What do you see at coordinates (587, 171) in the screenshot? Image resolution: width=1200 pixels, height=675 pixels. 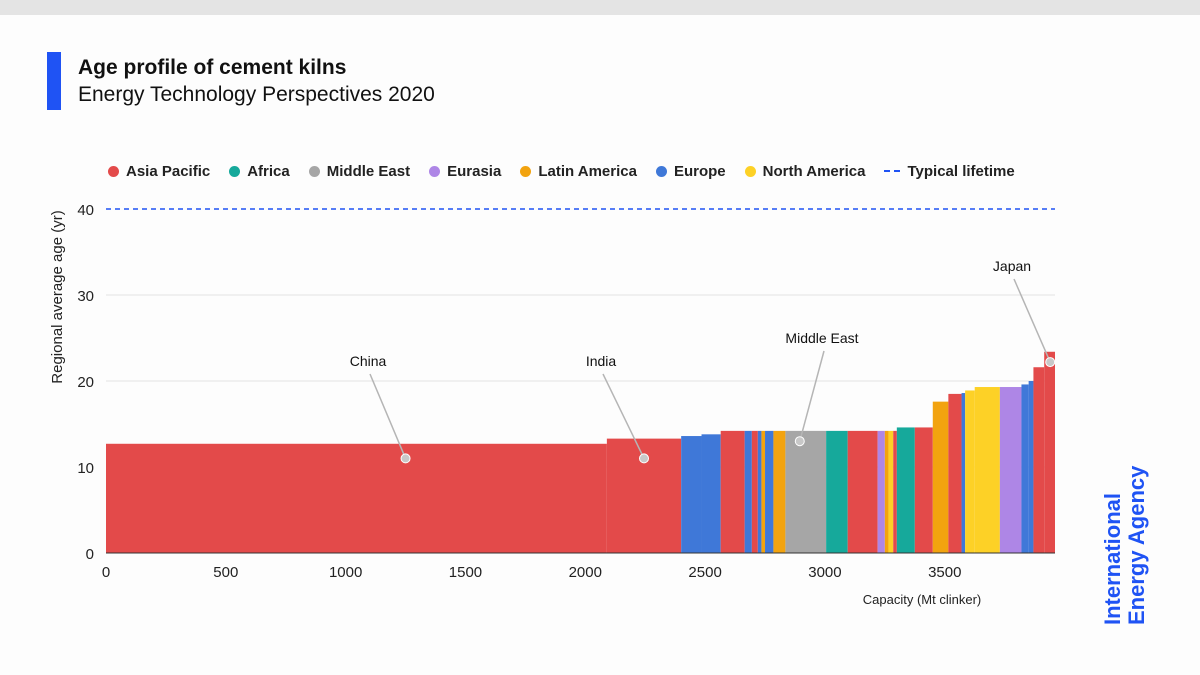 I see `legend-label-latin-america: Latin America` at bounding box center [587, 171].